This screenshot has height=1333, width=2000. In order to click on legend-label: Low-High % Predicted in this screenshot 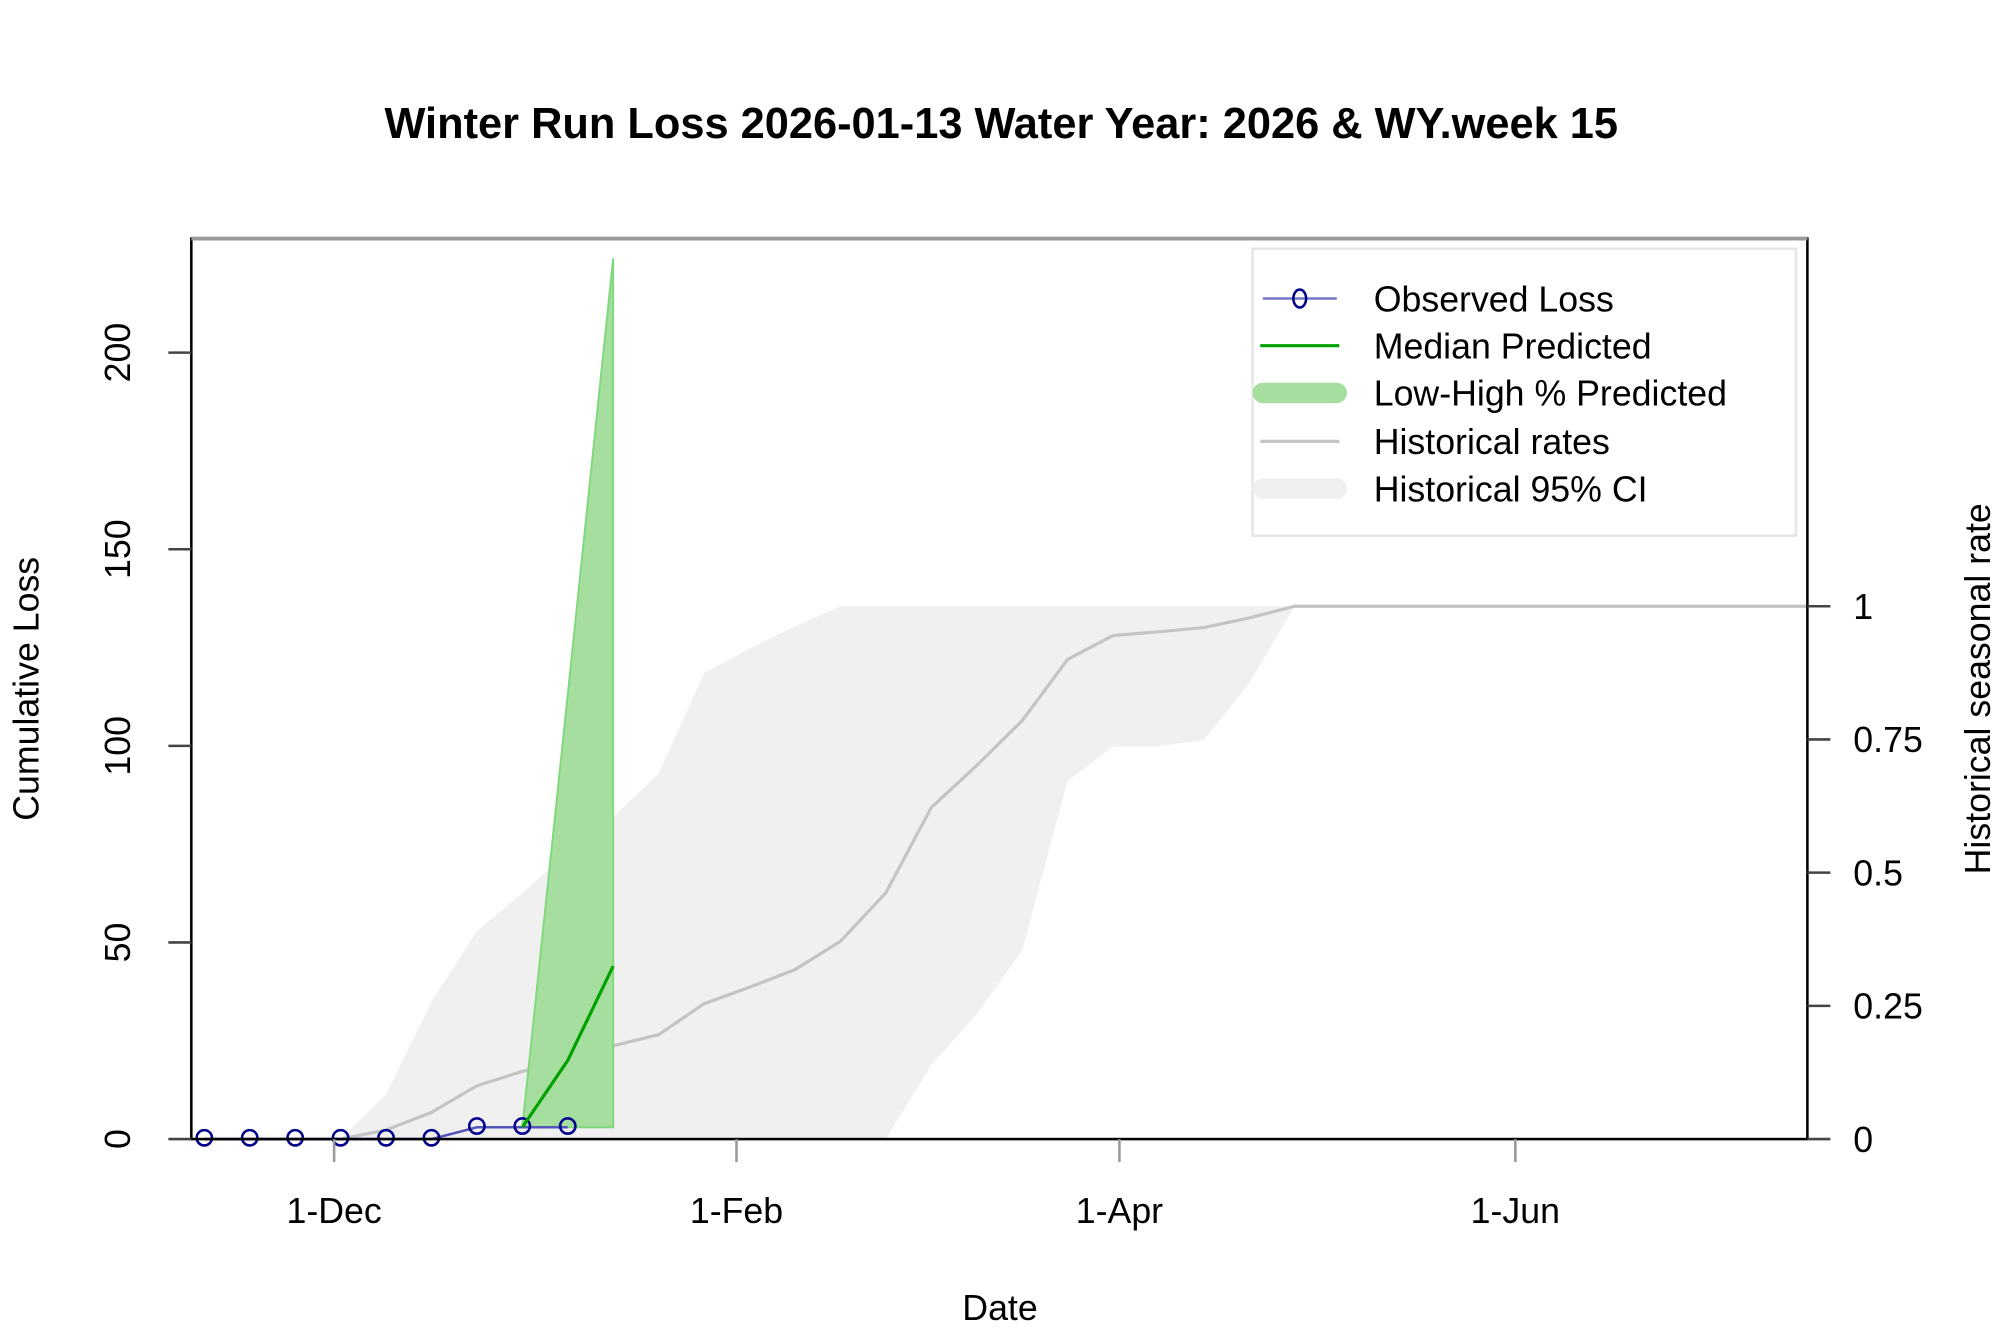, I will do `click(1550, 394)`.